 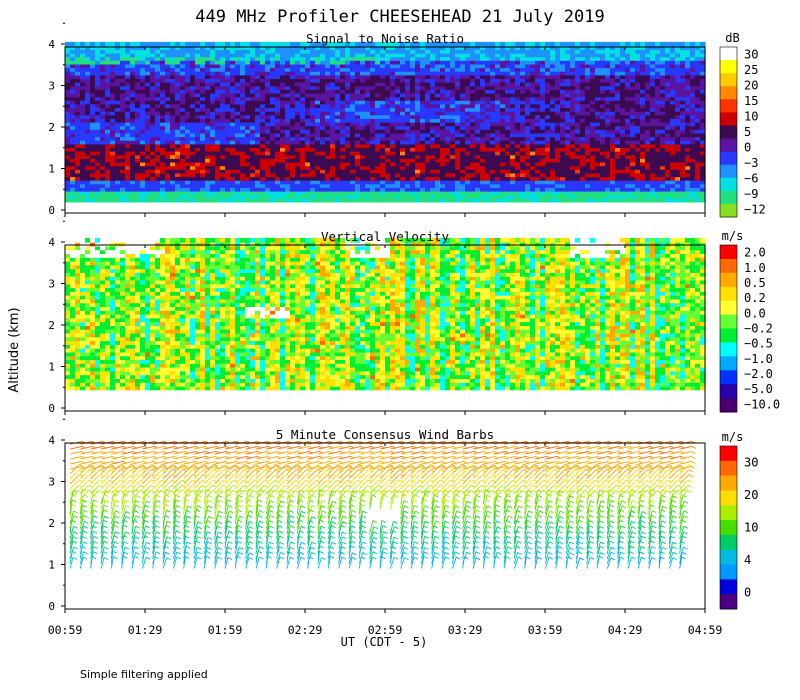 I want to click on colorbar-label: −0.2, so click(x=758, y=329).